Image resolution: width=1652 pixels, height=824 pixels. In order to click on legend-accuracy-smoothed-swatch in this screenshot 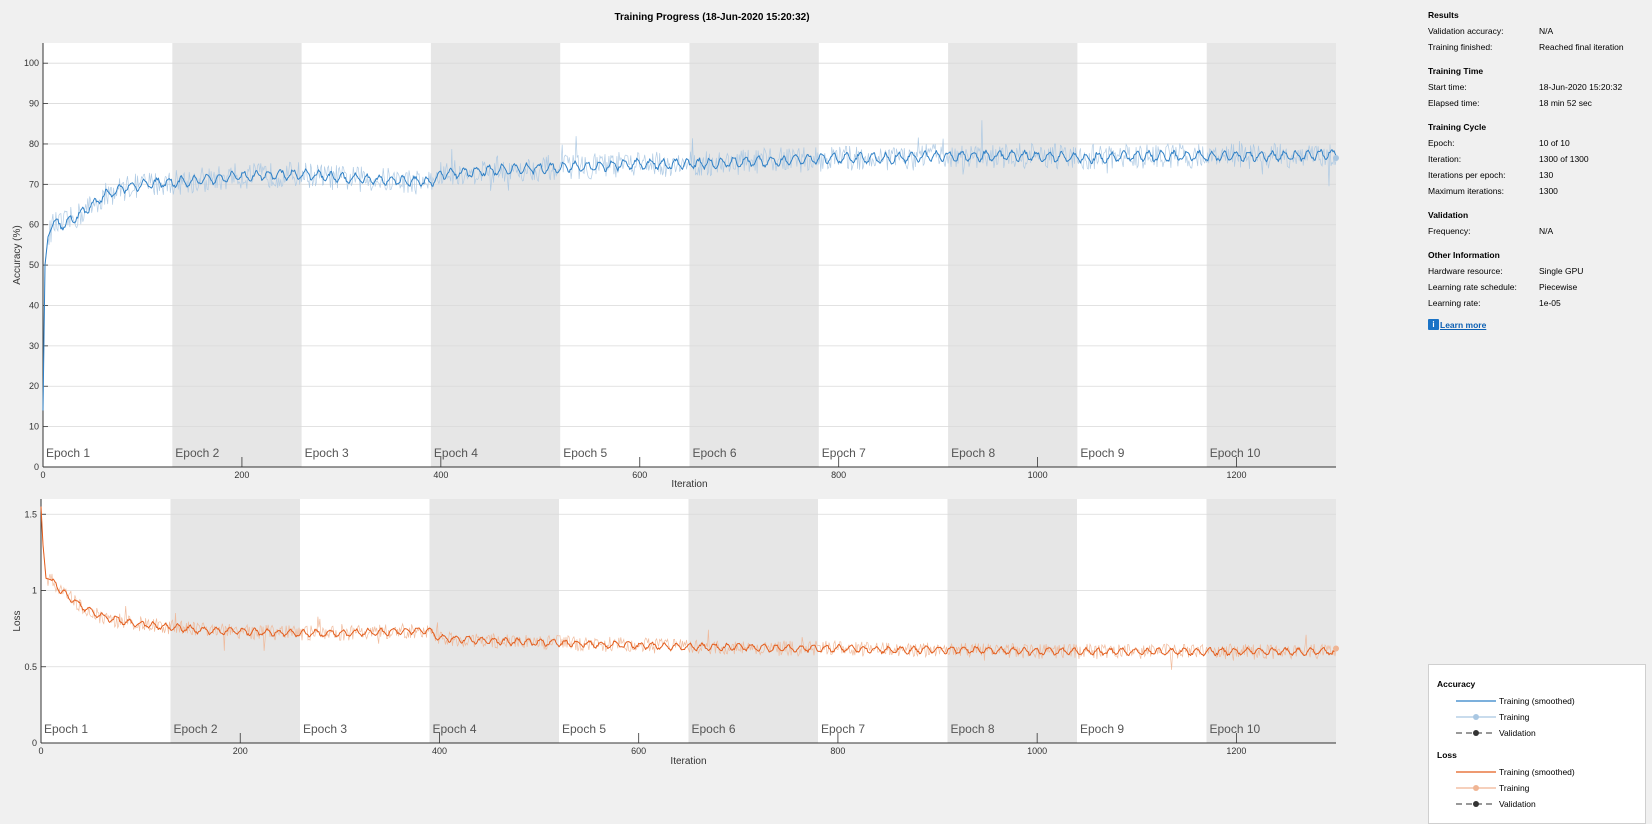, I will do `click(1476, 701)`.